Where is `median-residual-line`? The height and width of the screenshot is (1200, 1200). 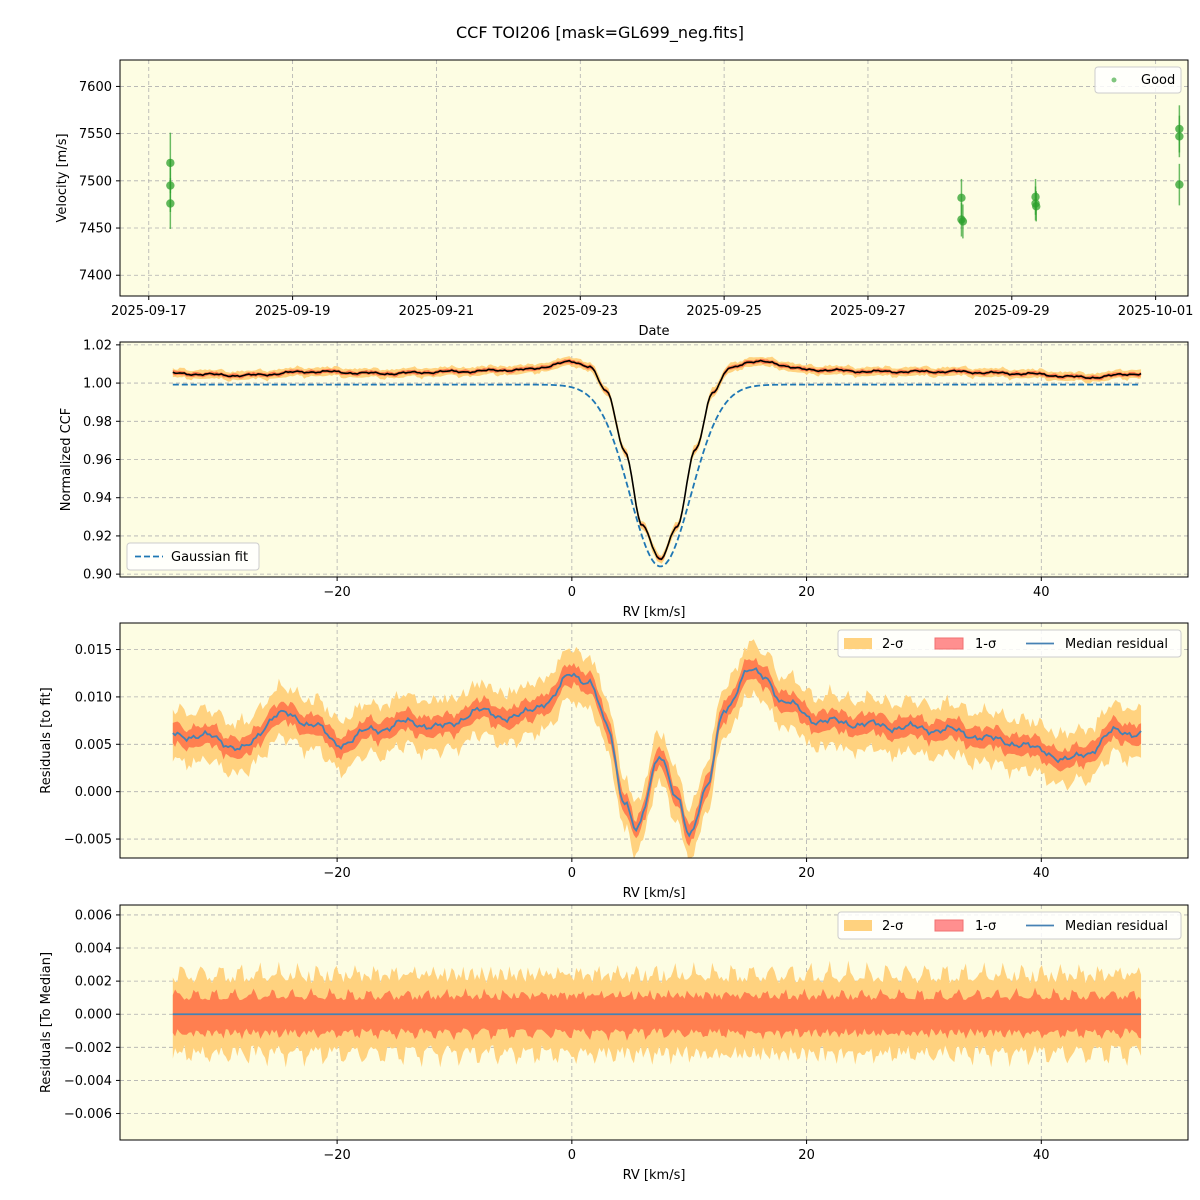
median-residual-line is located at coordinates (657, 752).